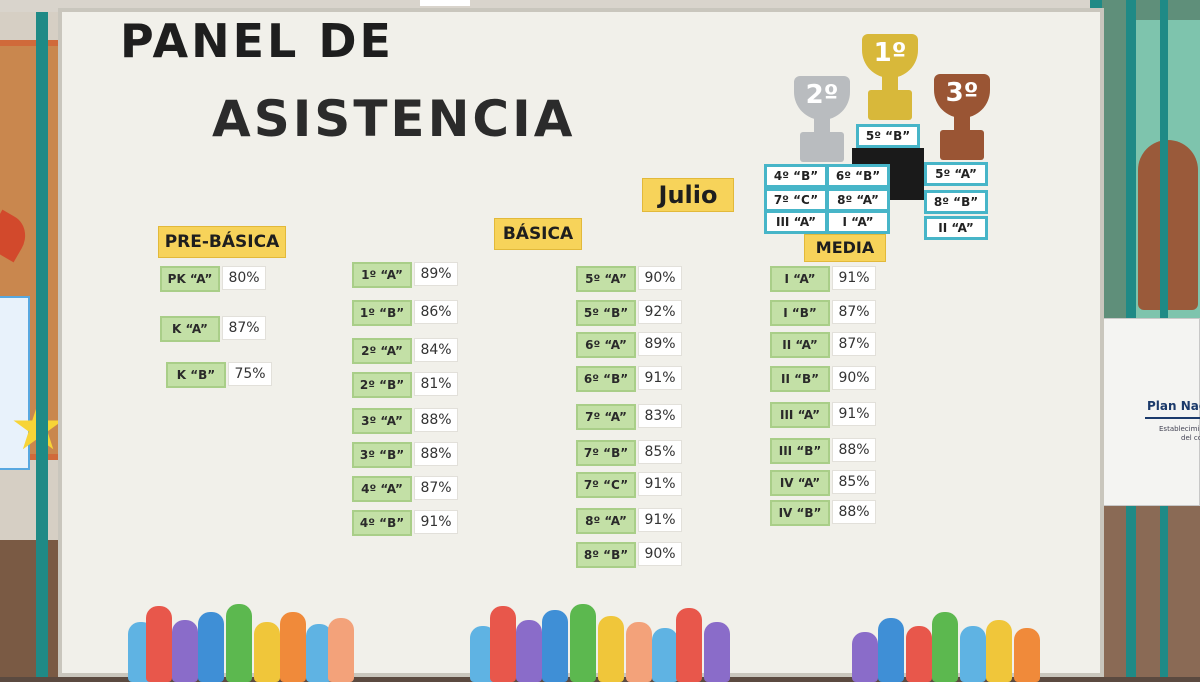 The height and width of the screenshot is (682, 1200). Describe the element at coordinates (796, 176) in the screenshot. I see `podium-second-card: 4º “B”` at that location.